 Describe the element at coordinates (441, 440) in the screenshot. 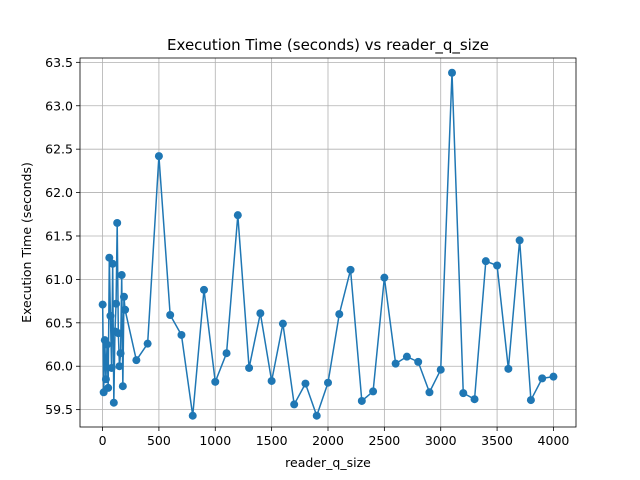

I see `x-tick-label: 3000` at that location.